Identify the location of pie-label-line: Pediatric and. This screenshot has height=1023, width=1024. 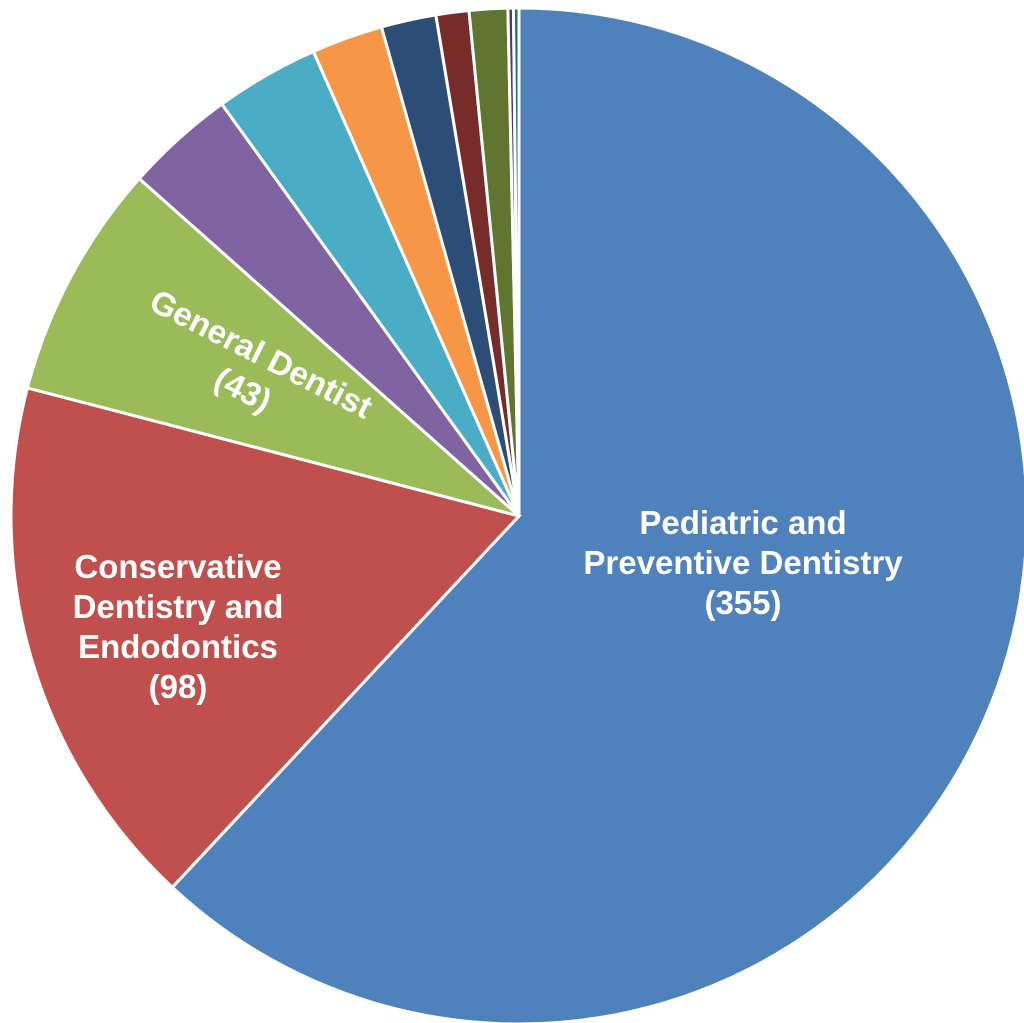
(742, 522).